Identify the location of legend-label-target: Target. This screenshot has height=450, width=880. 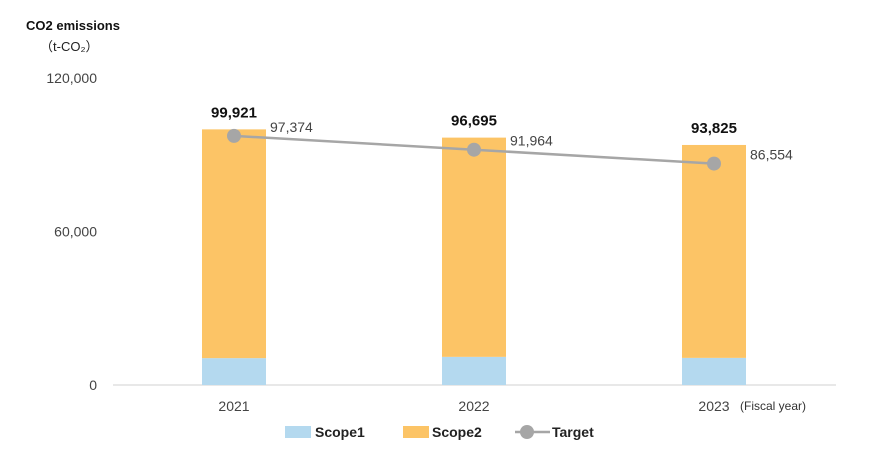
(573, 432).